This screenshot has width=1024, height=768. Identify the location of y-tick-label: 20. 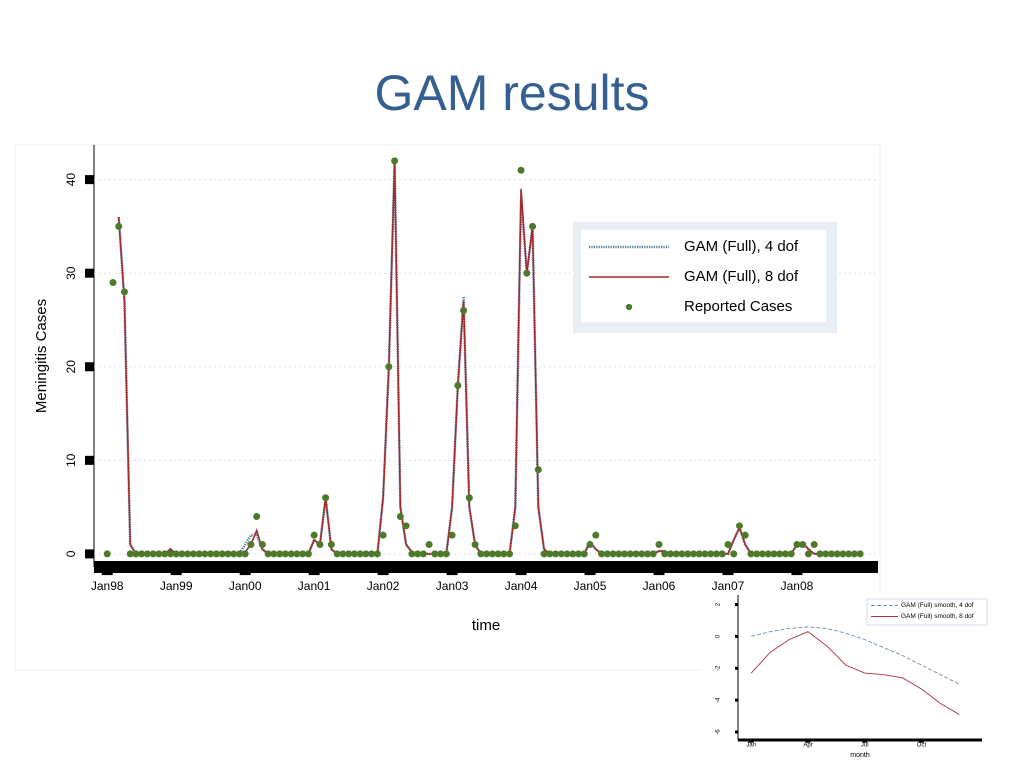
(71, 367).